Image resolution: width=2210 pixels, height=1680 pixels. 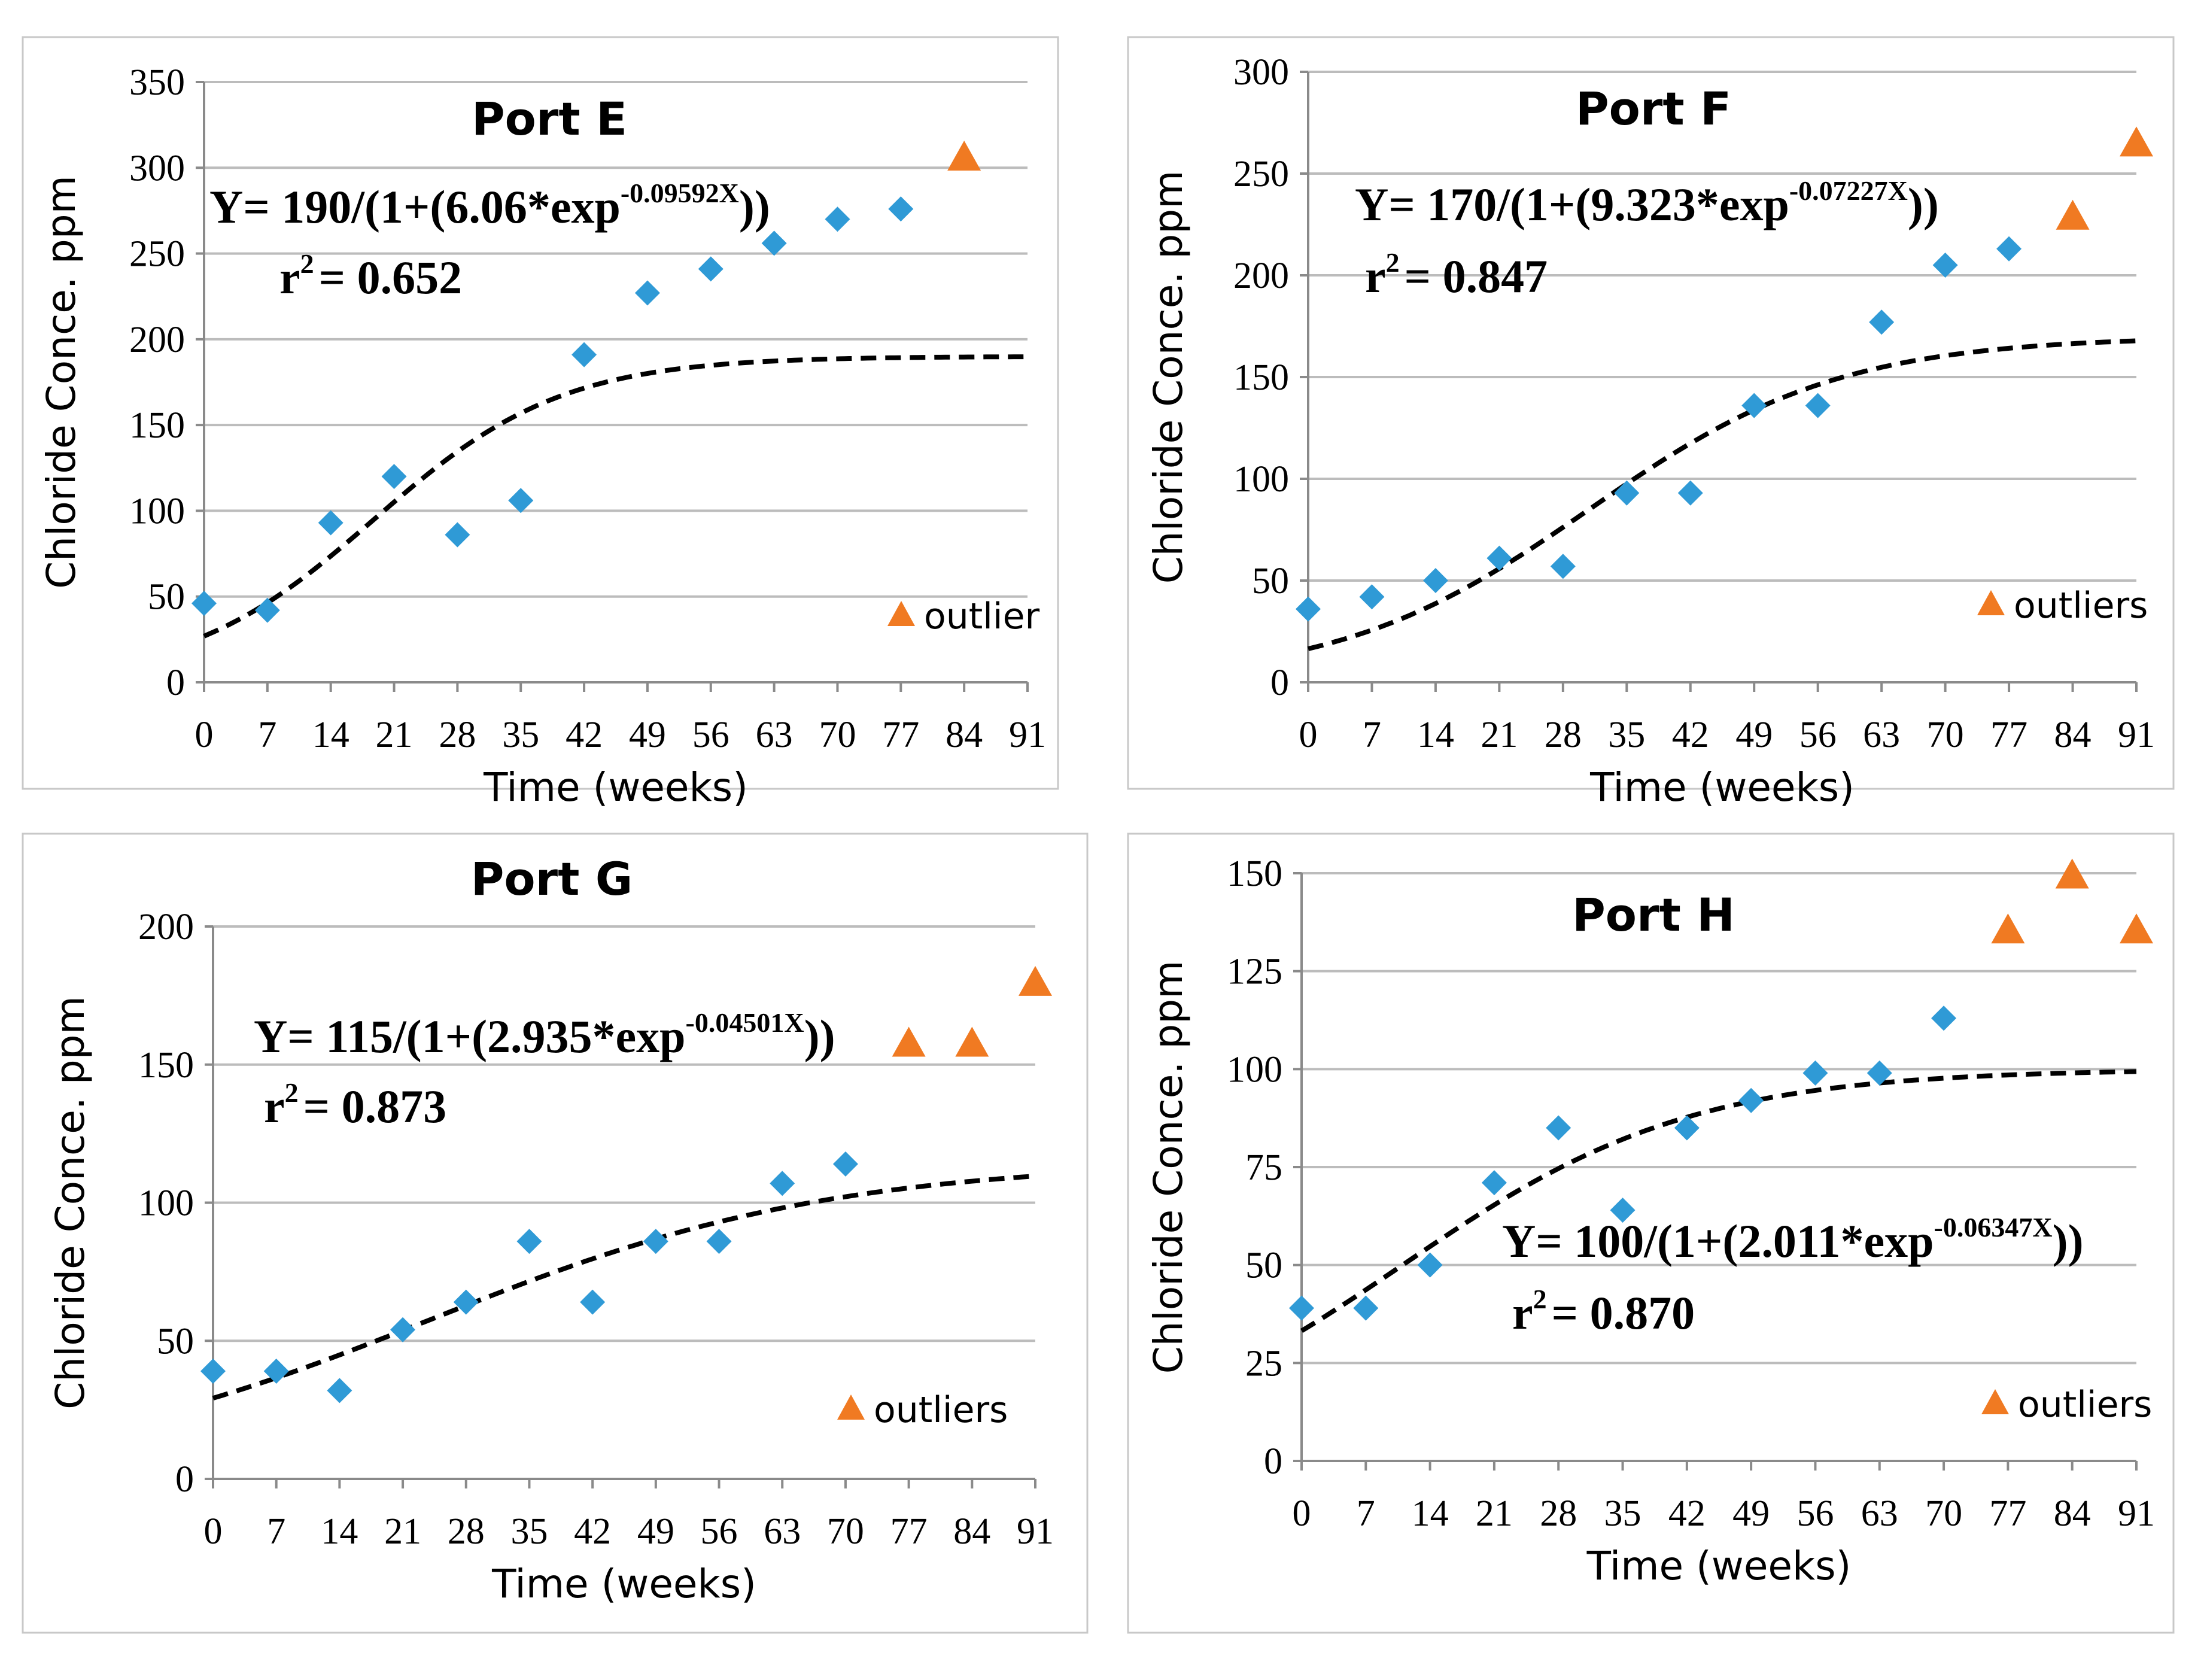 I want to click on fit-equation: Y= 100/(1+(2.011*exp-0.06347X)), so click(x=1793, y=1239).